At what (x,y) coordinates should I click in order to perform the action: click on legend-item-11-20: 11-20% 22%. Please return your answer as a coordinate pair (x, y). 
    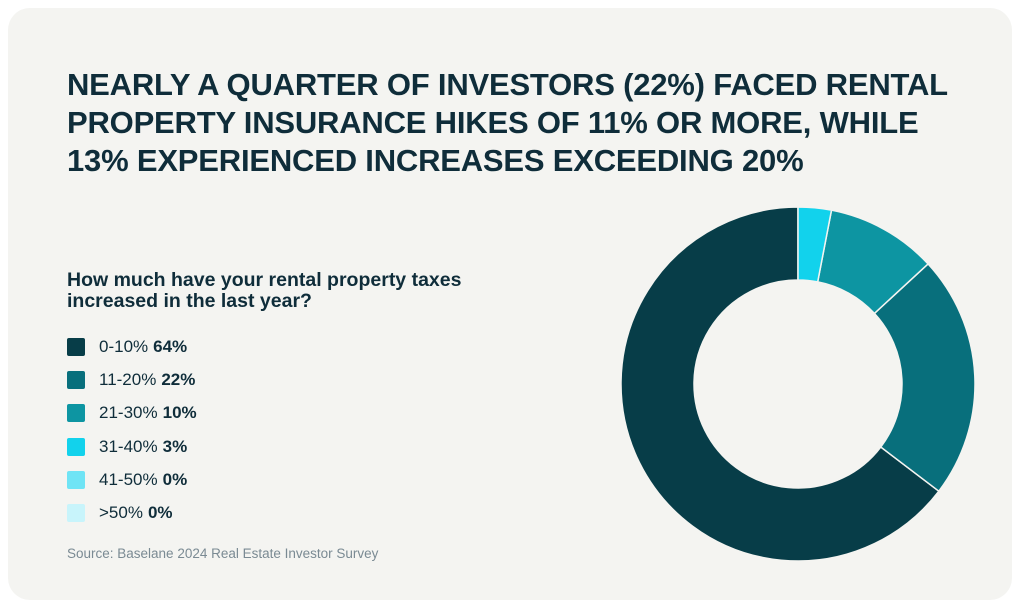
    Looking at the image, I should click on (132, 380).